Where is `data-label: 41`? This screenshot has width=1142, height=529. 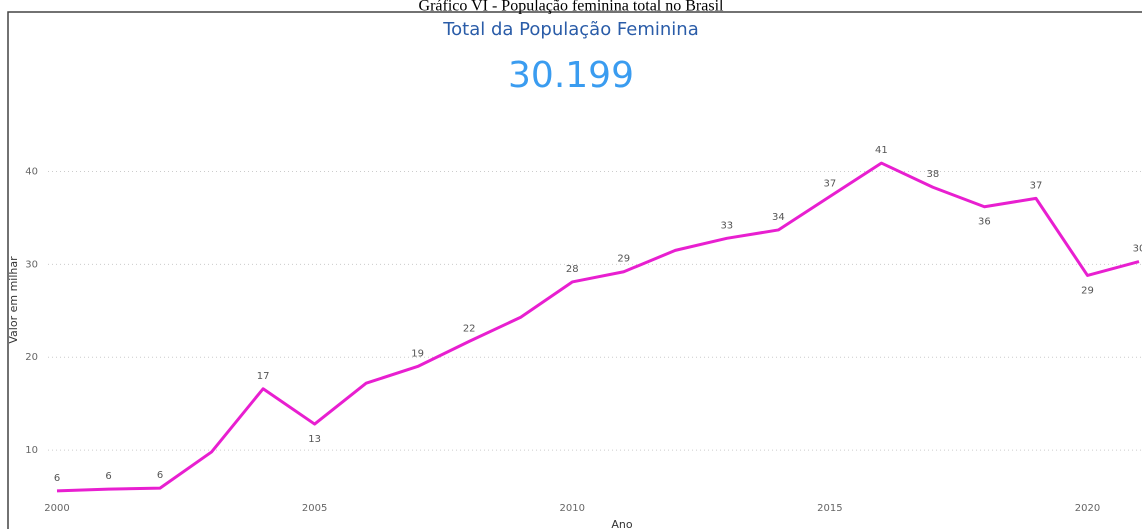
data-label: 41 is located at coordinates (881, 150).